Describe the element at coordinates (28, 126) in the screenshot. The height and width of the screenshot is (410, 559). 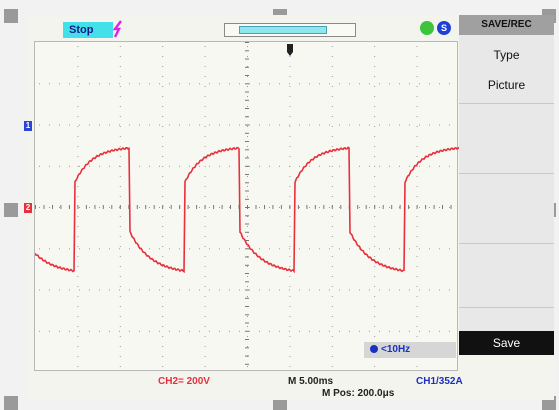
I see `ch1-marker: 1` at that location.